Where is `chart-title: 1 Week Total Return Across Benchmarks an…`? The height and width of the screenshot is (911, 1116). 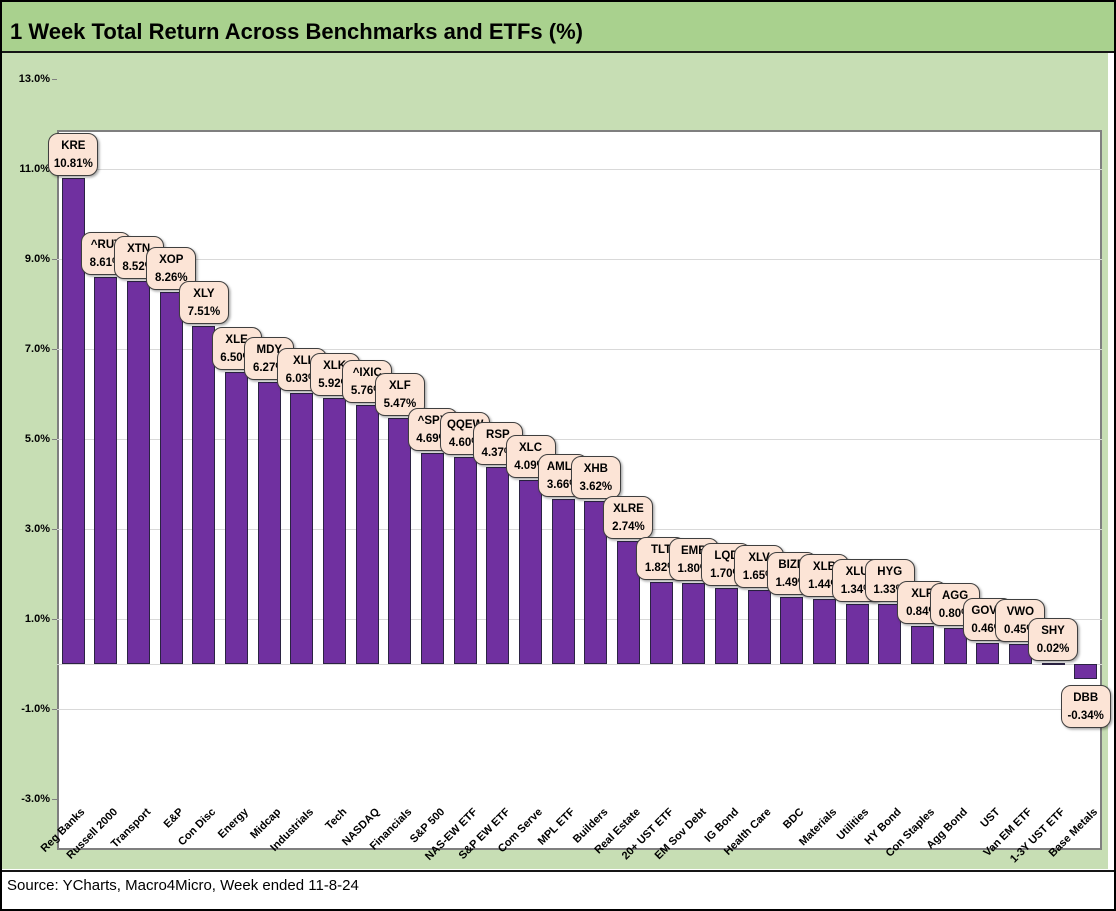 chart-title: 1 Week Total Return Across Benchmarks an… is located at coordinates (296, 31).